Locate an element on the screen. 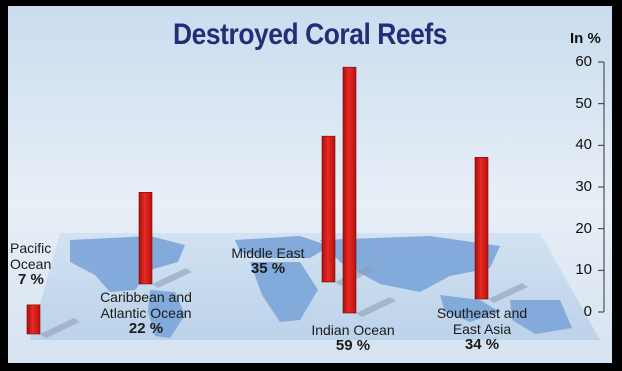 Image resolution: width=622 pixels, height=371 pixels. label-middle-east-line1: Middle East is located at coordinates (268, 253).